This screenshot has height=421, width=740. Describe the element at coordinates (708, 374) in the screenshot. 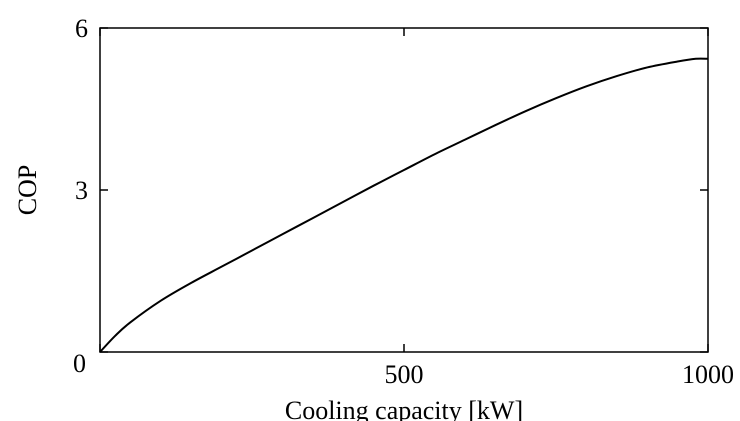

I see `x-tick-label: 1000` at that location.